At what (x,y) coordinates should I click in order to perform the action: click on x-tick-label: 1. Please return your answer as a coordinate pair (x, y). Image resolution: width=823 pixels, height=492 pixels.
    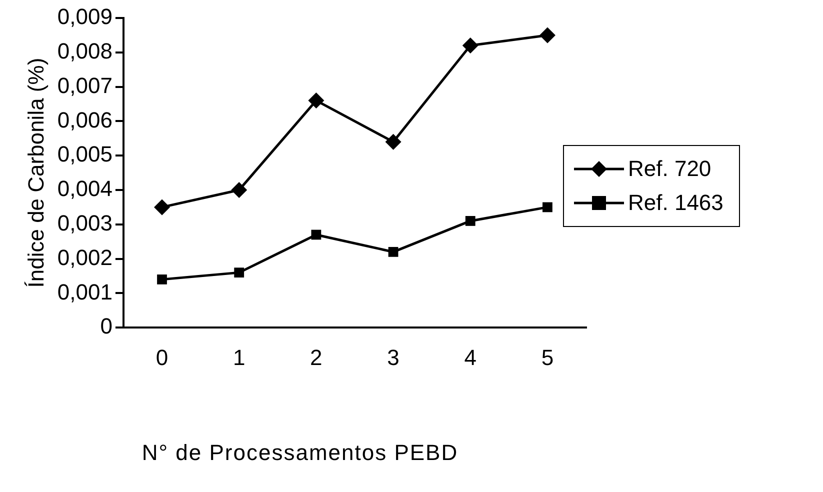
    Looking at the image, I should click on (239, 357).